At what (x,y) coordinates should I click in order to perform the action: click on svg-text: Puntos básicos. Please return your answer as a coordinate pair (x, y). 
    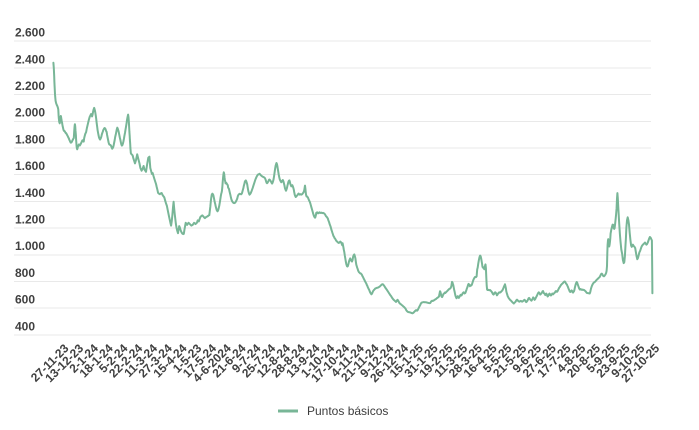
    Looking at the image, I should click on (347, 411).